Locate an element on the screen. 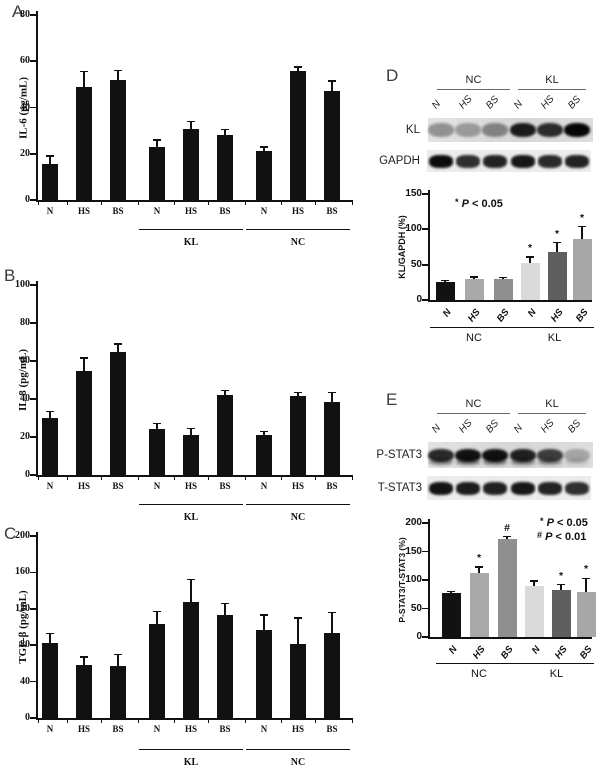 The image size is (602, 770). D-y-axis is located at coordinates (429, 246).